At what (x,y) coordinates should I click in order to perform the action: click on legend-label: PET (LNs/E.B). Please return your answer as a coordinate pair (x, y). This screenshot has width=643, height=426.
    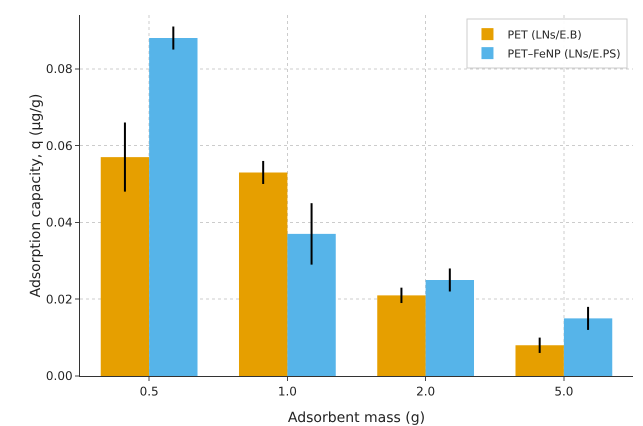
    Looking at the image, I should click on (544, 35).